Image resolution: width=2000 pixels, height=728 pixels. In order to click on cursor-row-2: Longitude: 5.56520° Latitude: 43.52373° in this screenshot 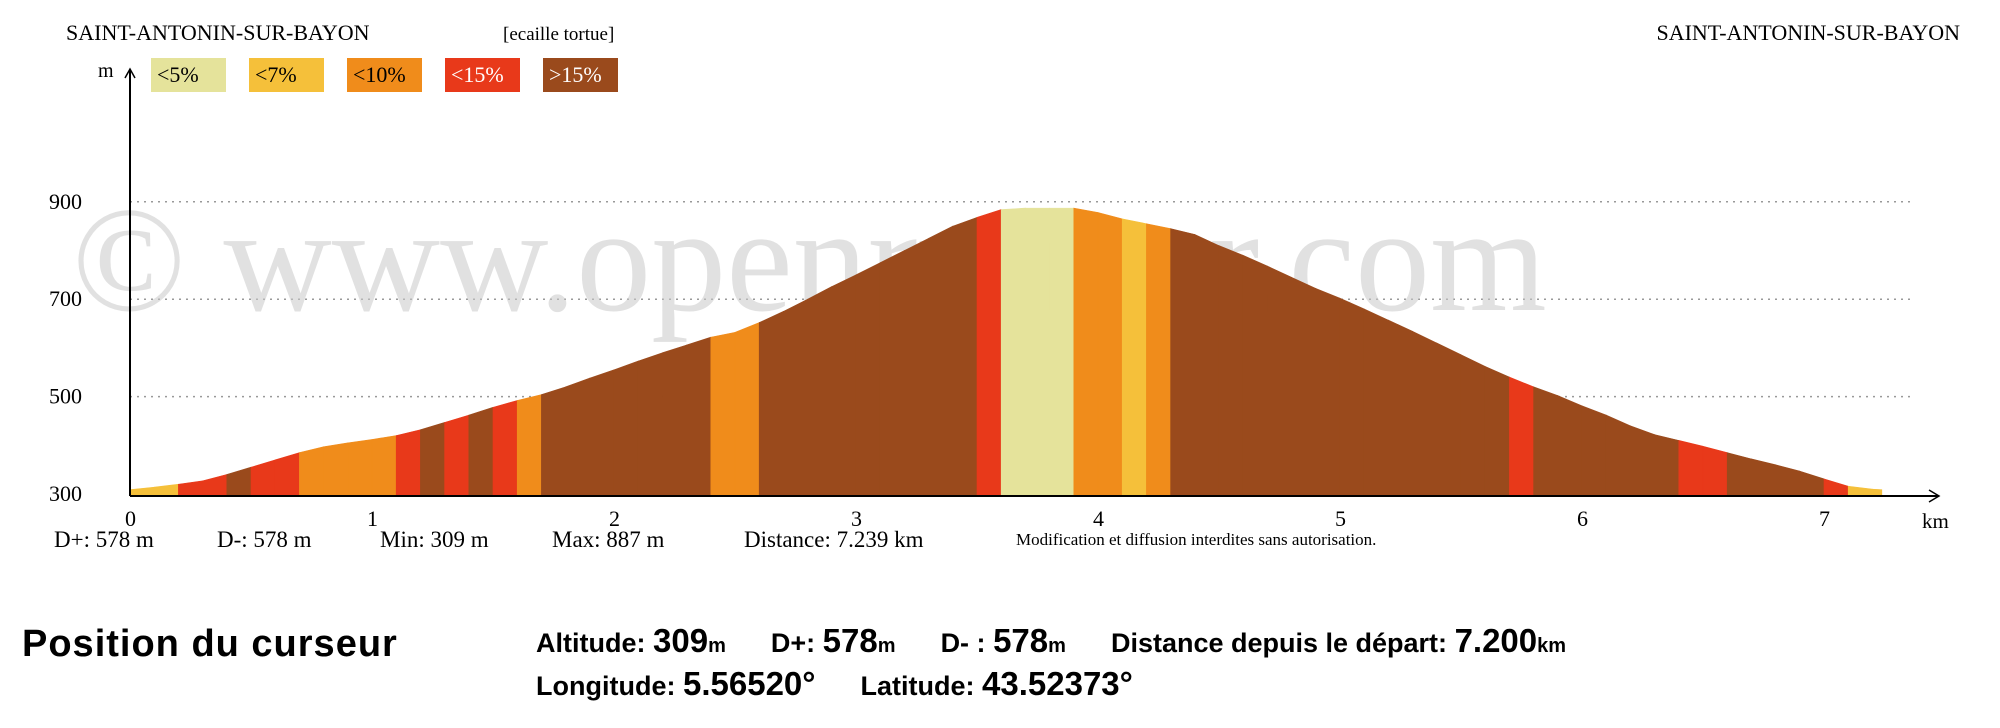, I will do `click(834, 684)`.